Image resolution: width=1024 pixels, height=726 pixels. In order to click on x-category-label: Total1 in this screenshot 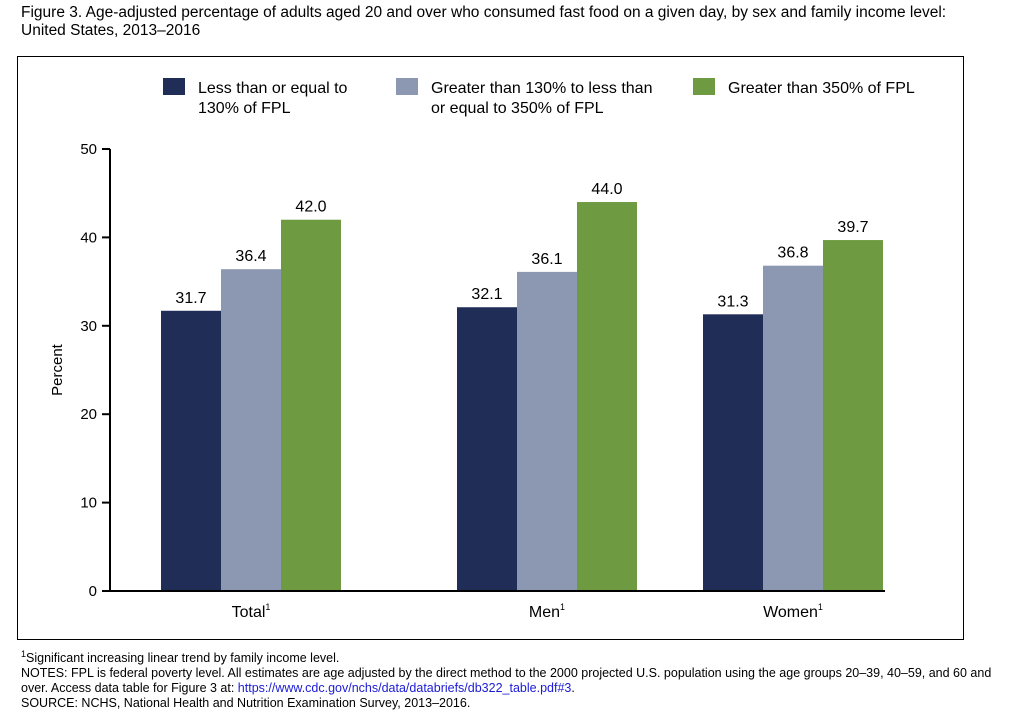, I will do `click(251, 611)`.